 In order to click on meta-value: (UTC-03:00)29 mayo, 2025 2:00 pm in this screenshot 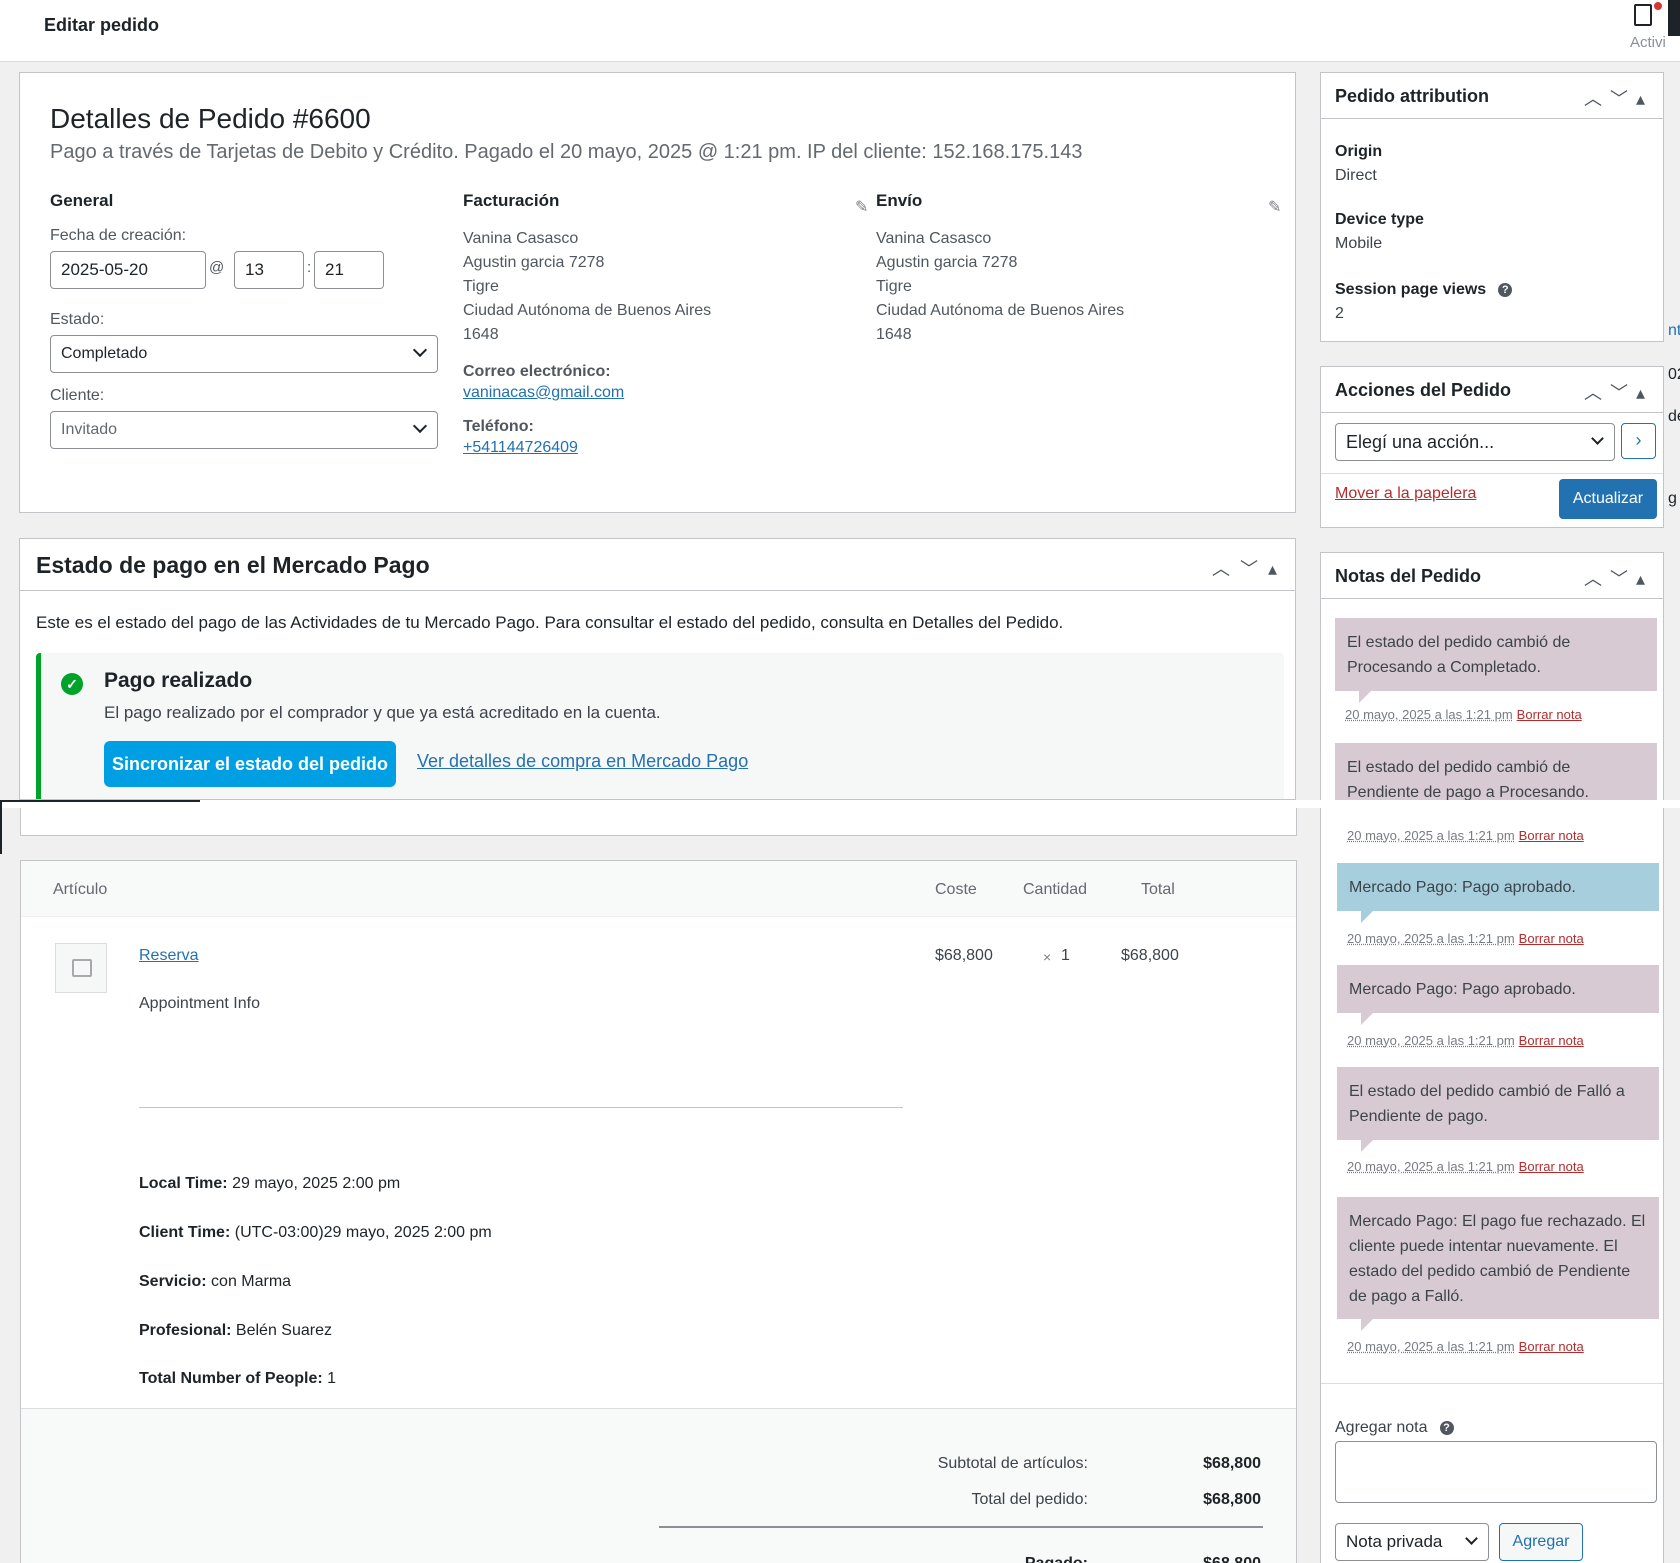, I will do `click(363, 1232)`.